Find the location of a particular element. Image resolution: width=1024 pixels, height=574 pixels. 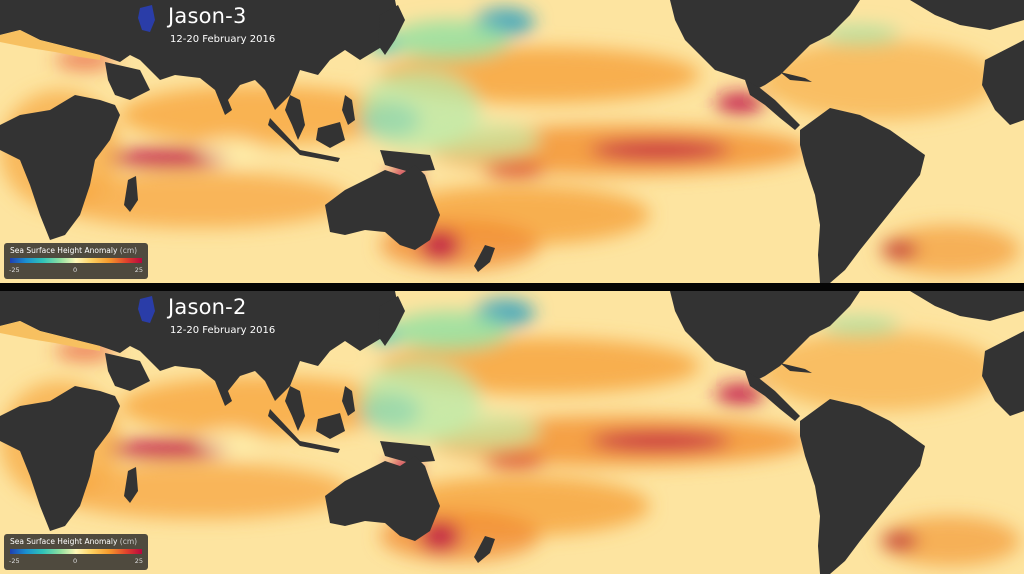

panel-title: Jason-3 is located at coordinates (207, 16).